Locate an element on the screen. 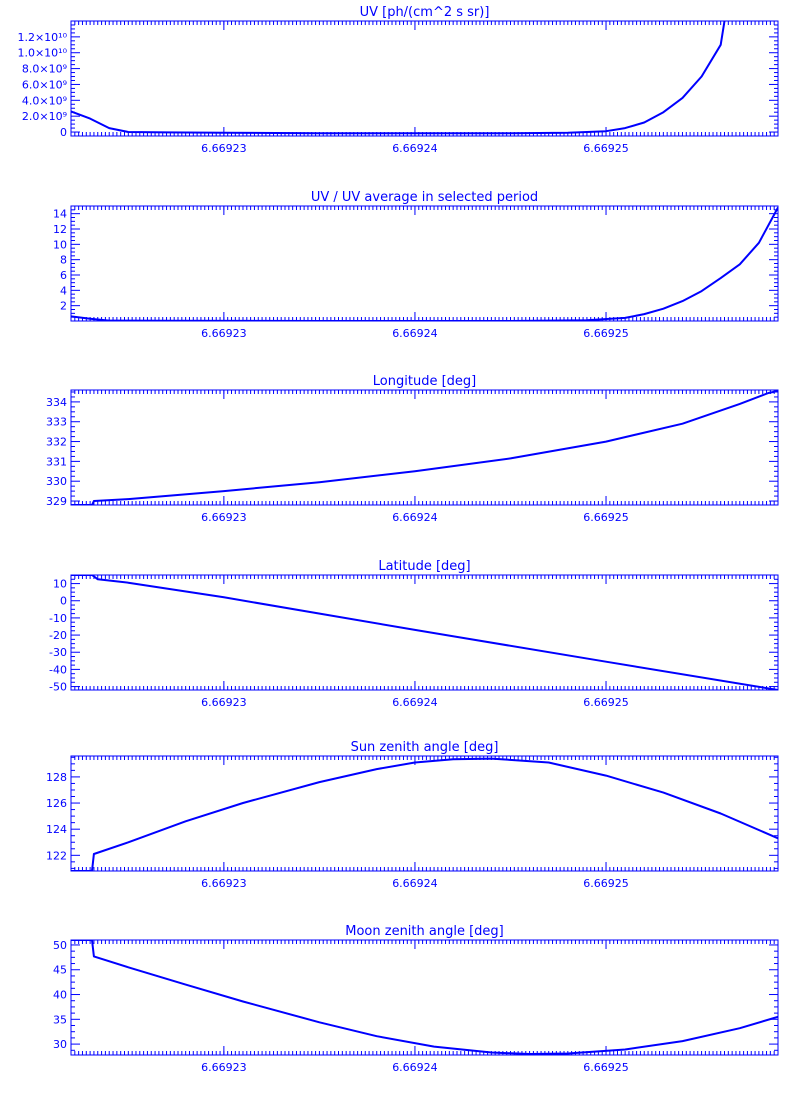 The width and height of the screenshot is (800, 1105). y-tick-label: 40 is located at coordinates (60, 995).